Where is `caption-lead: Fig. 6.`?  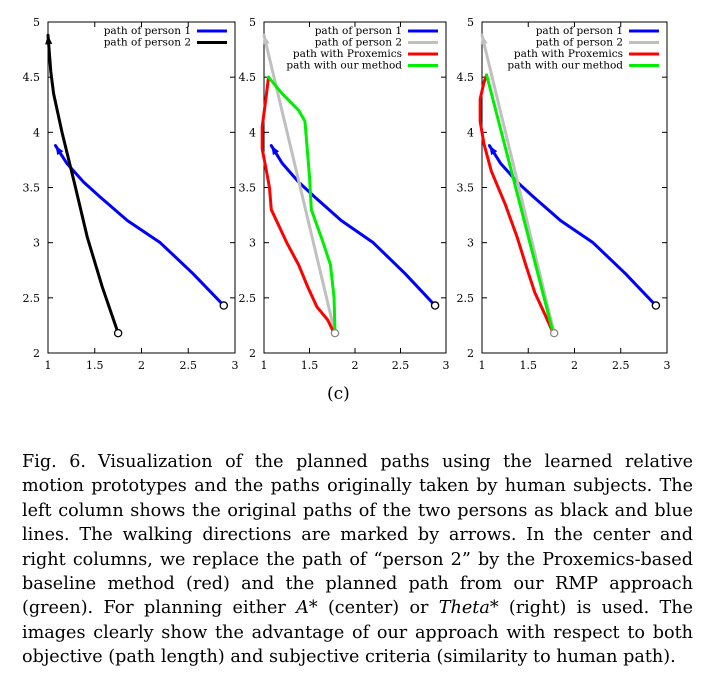
caption-lead: Fig. 6. is located at coordinates (54, 462).